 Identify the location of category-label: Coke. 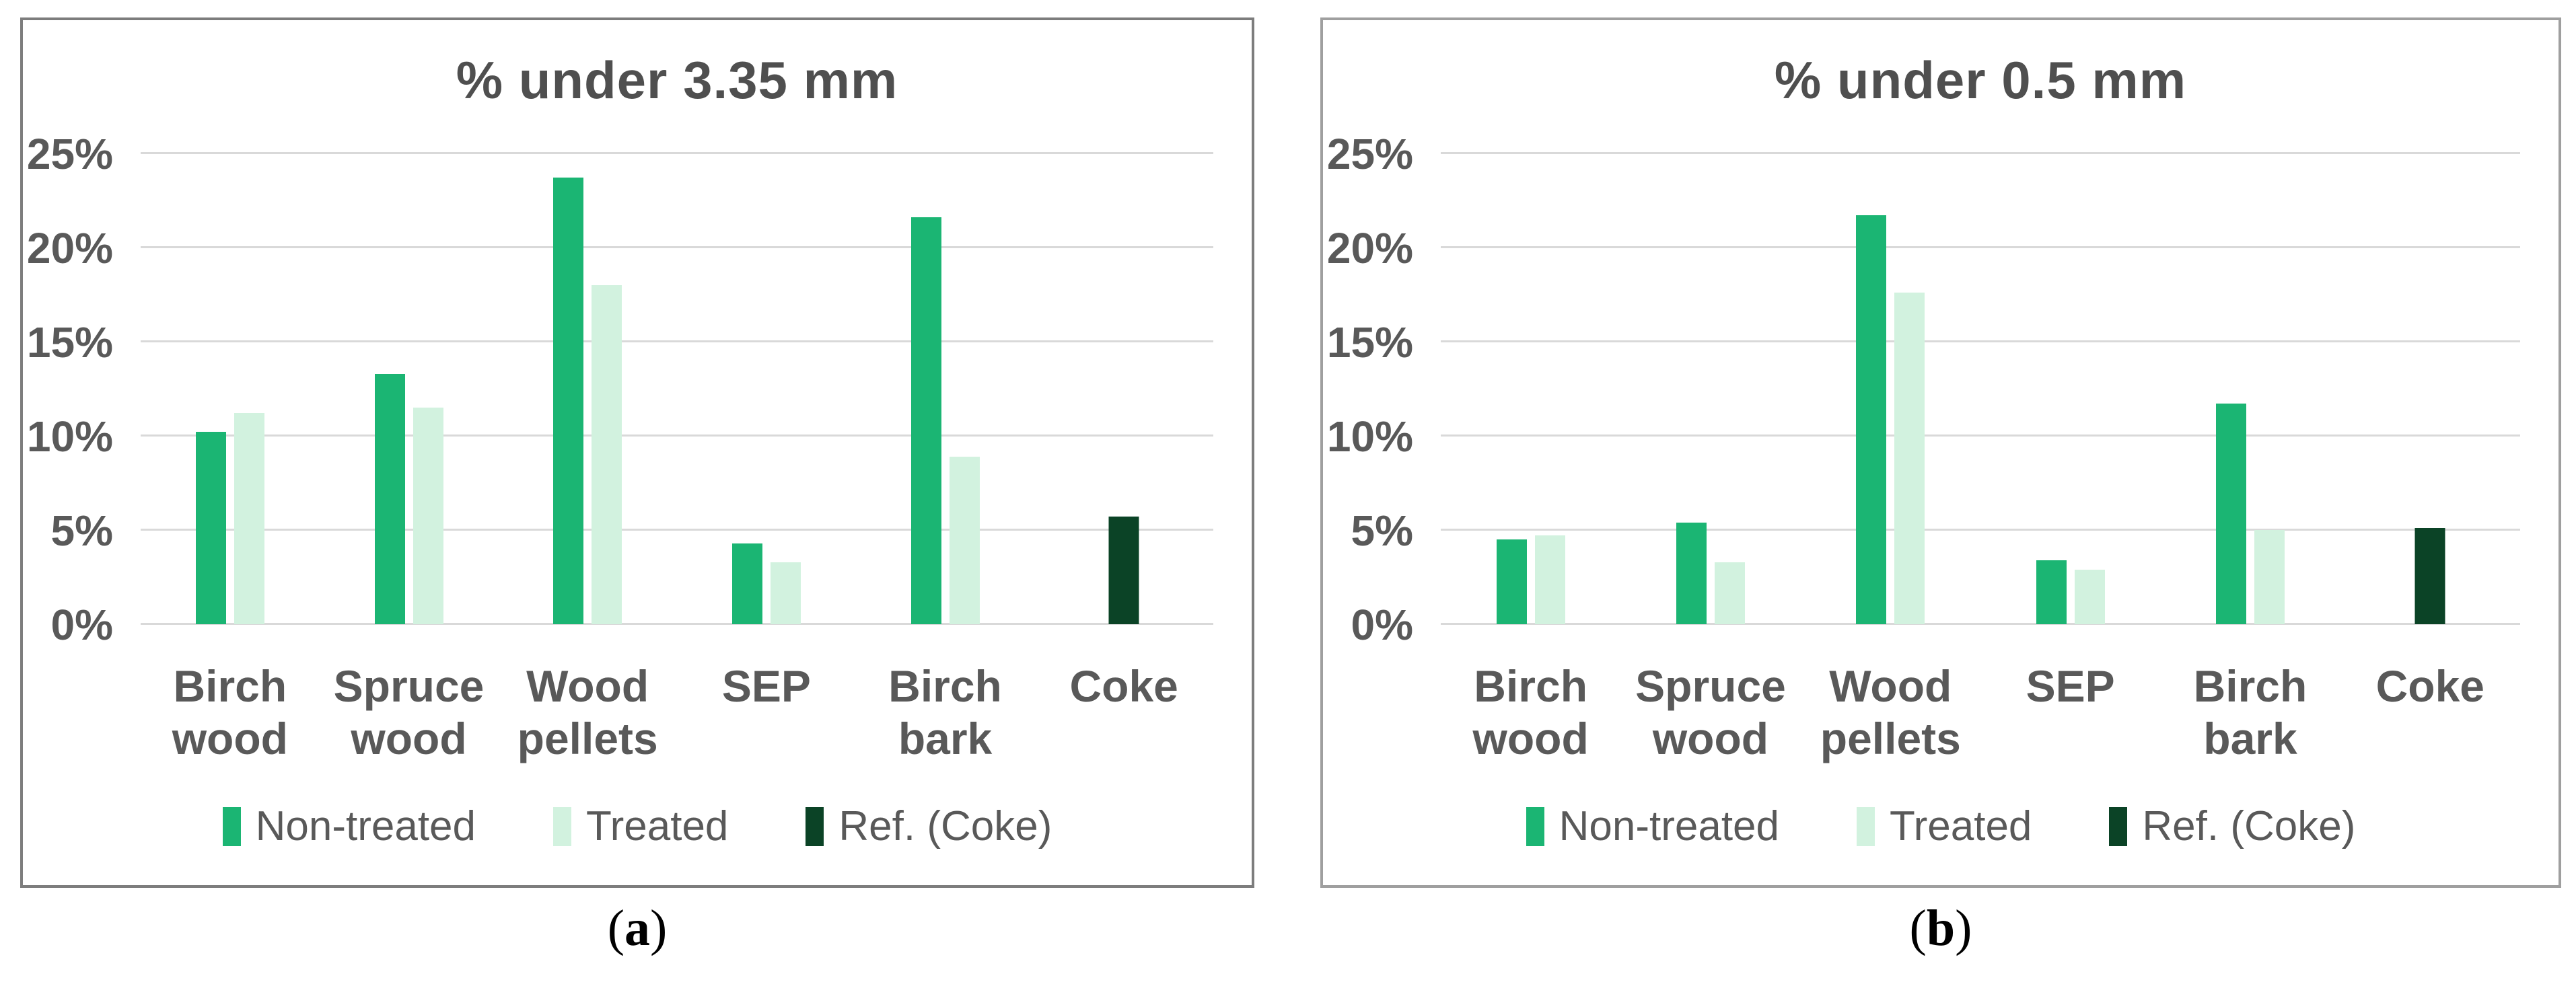
(2429, 686).